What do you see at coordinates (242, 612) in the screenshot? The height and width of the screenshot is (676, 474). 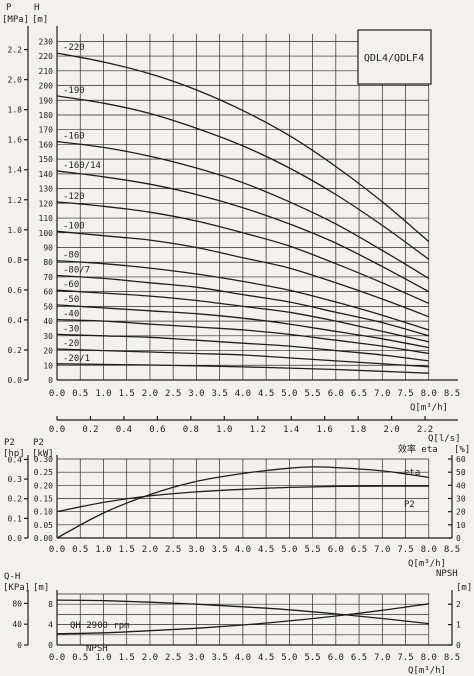 I see `qh-curve` at bounding box center [242, 612].